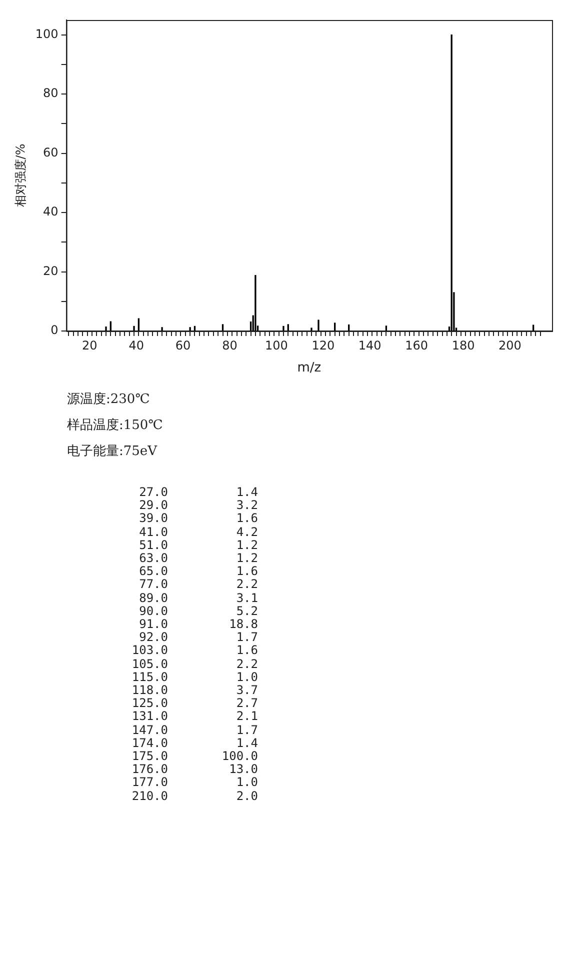 The width and height of the screenshot is (570, 958). What do you see at coordinates (153, 545) in the screenshot?
I see `text: 51.0` at bounding box center [153, 545].